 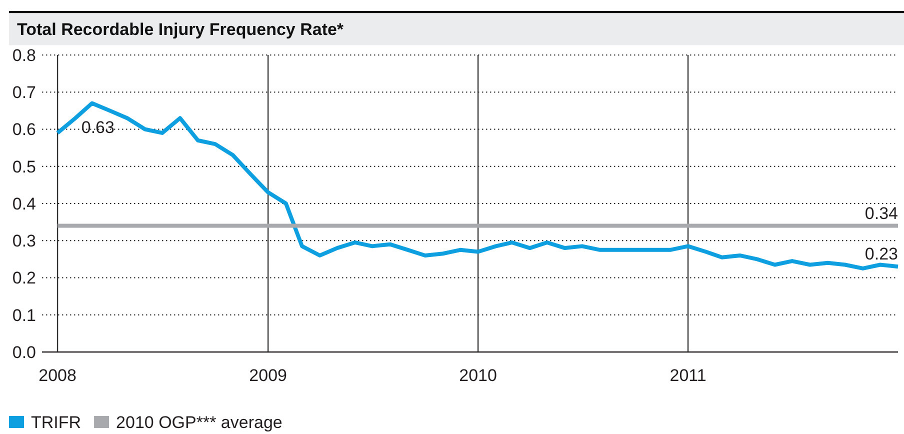 What do you see at coordinates (24, 241) in the screenshot?
I see `y-tick-label: 0.3` at bounding box center [24, 241].